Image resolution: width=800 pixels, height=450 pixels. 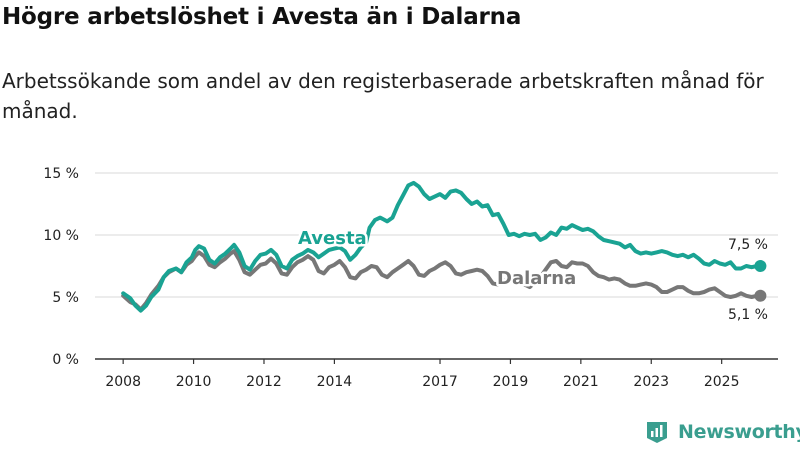 What do you see at coordinates (61, 236) in the screenshot?
I see `y-tick-label: 10 %` at bounding box center [61, 236].